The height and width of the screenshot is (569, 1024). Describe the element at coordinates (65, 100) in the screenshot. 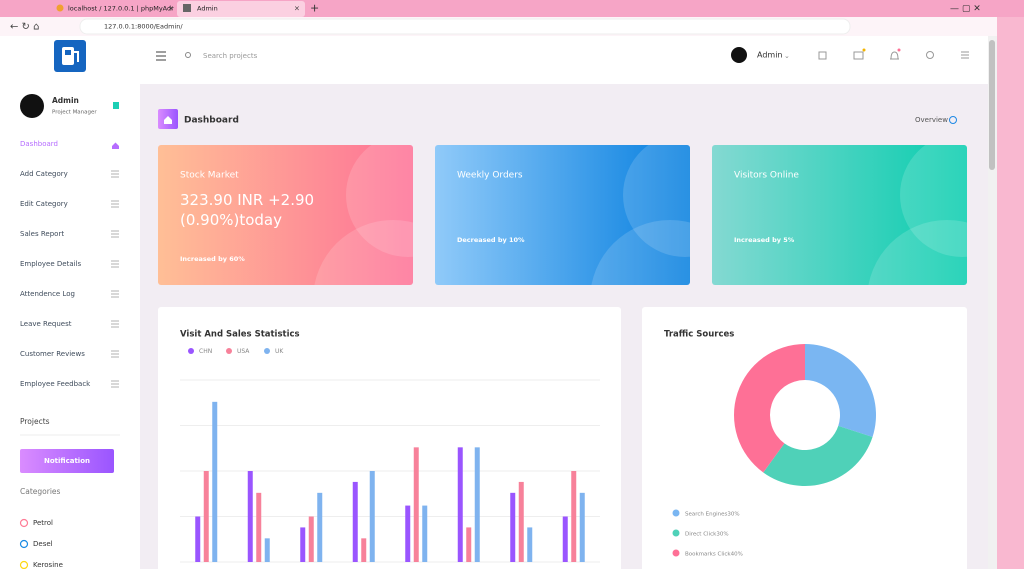

I see `profile-name: Admin` at that location.